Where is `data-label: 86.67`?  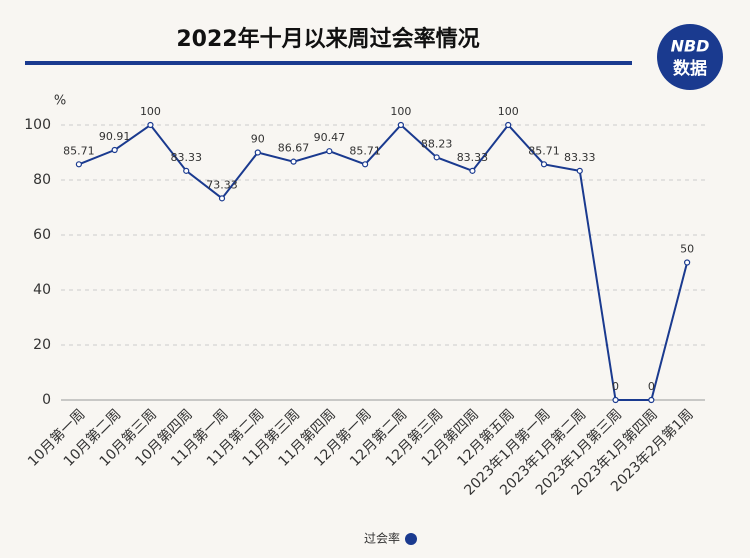
data-label: 86.67 is located at coordinates (294, 148).